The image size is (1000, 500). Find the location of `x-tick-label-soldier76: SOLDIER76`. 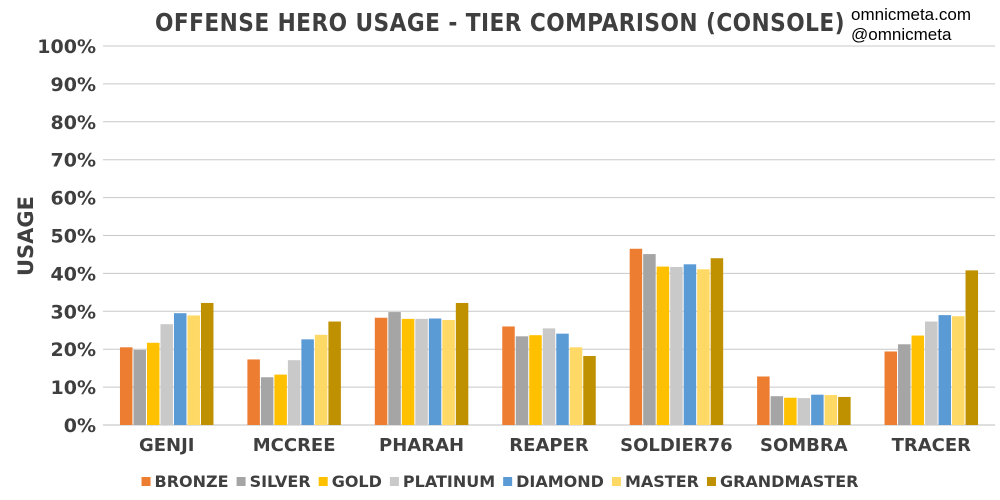

x-tick-label-soldier76: SOLDIER76 is located at coordinates (676, 445).